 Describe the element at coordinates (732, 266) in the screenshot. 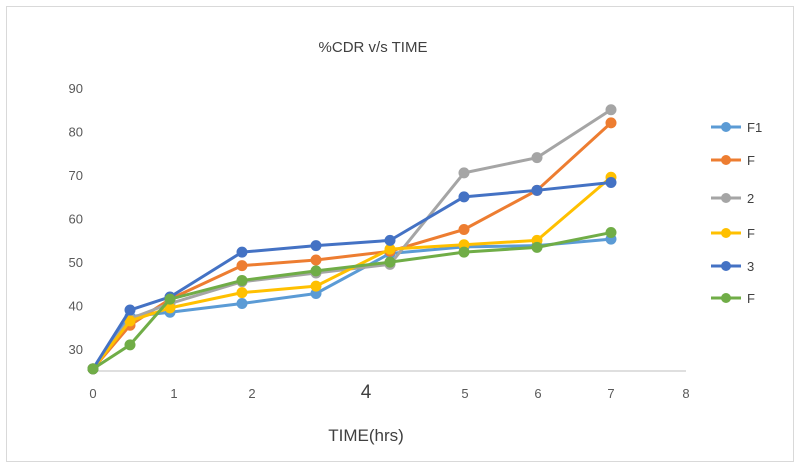

I see `legend-item: 3` at that location.